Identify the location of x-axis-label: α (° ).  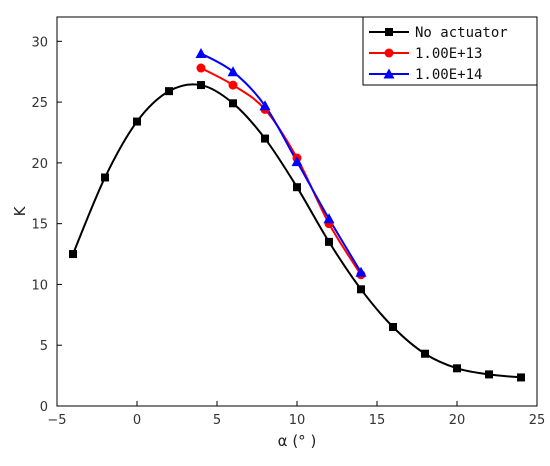
(297, 441).